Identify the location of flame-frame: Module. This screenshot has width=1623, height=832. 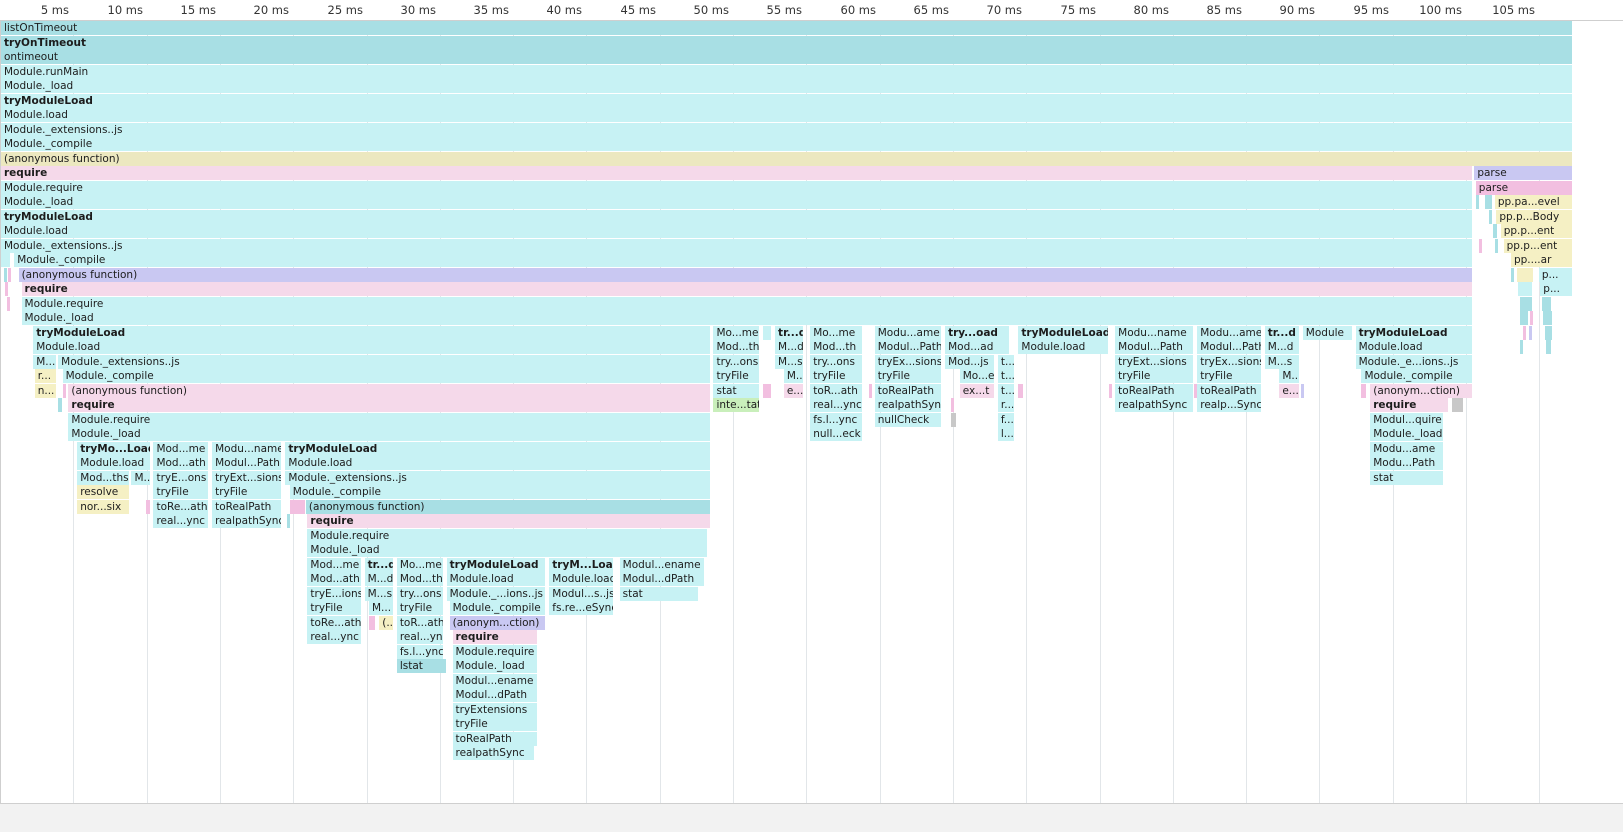
(1327, 332).